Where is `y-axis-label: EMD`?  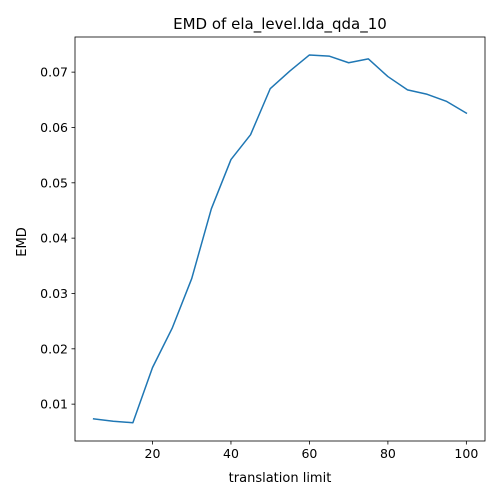 y-axis-label: EMD is located at coordinates (22, 241).